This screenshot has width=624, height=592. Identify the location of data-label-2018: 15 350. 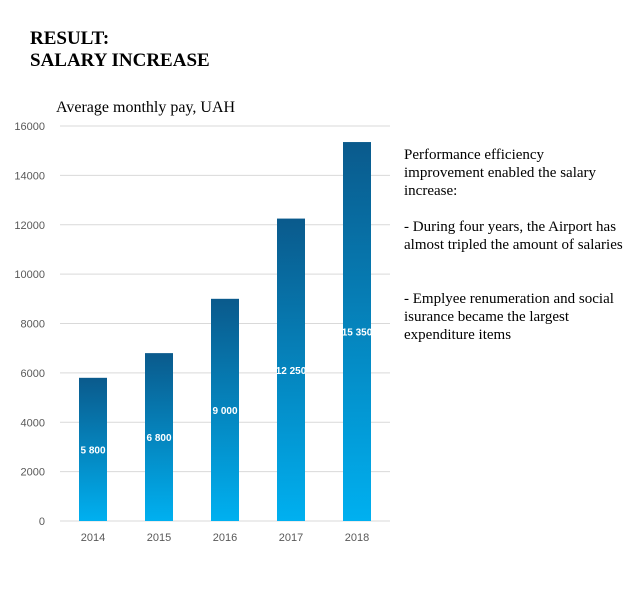
(357, 333).